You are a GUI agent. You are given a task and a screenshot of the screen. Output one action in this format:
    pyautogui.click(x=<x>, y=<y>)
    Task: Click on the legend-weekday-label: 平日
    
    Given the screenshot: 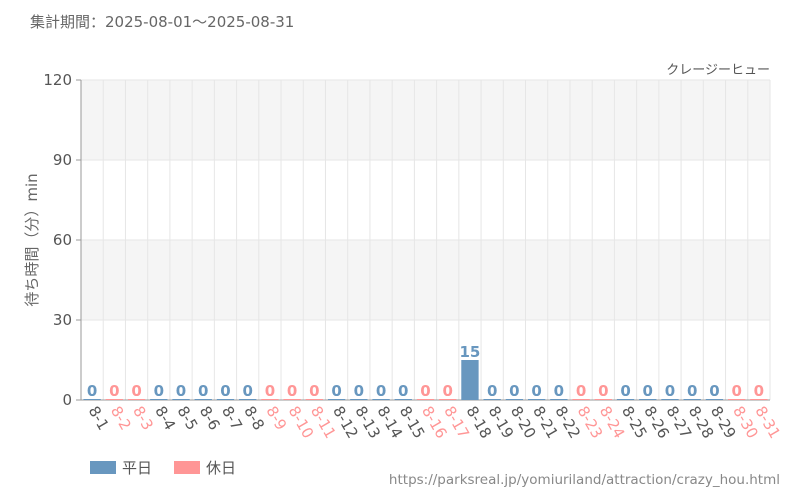 What is the action you would take?
    pyautogui.click(x=137, y=468)
    